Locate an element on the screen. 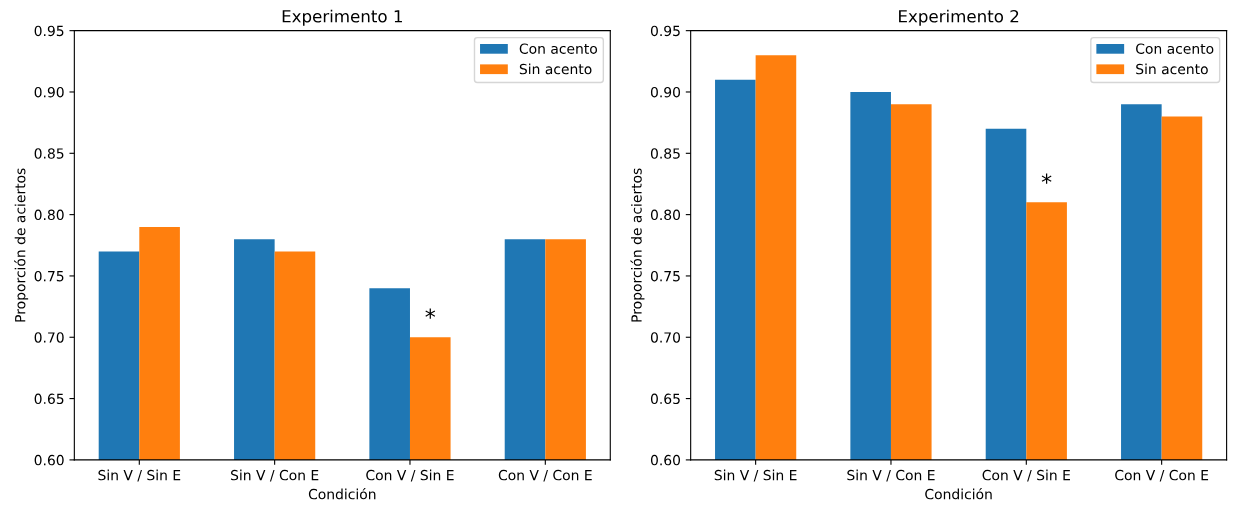 The image size is (1239, 511). chart-title: Experimento 1 is located at coordinates (342, 17).